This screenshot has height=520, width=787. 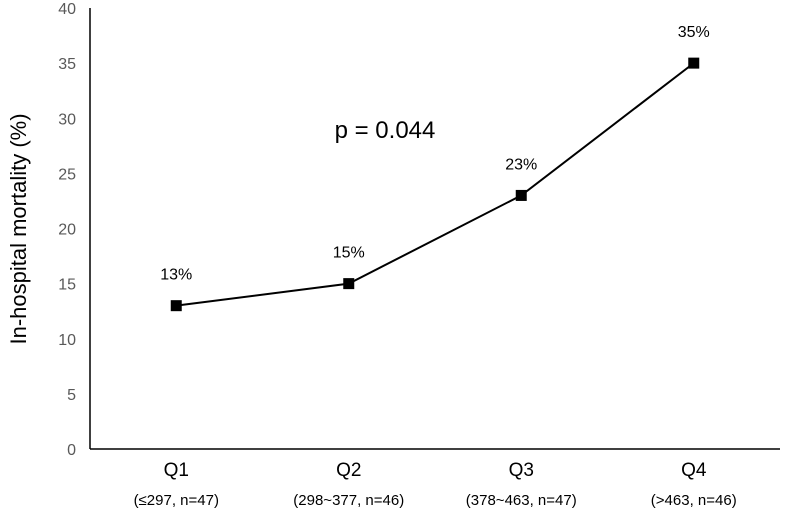 What do you see at coordinates (521, 164) in the screenshot?
I see `data-value-label: 23%` at bounding box center [521, 164].